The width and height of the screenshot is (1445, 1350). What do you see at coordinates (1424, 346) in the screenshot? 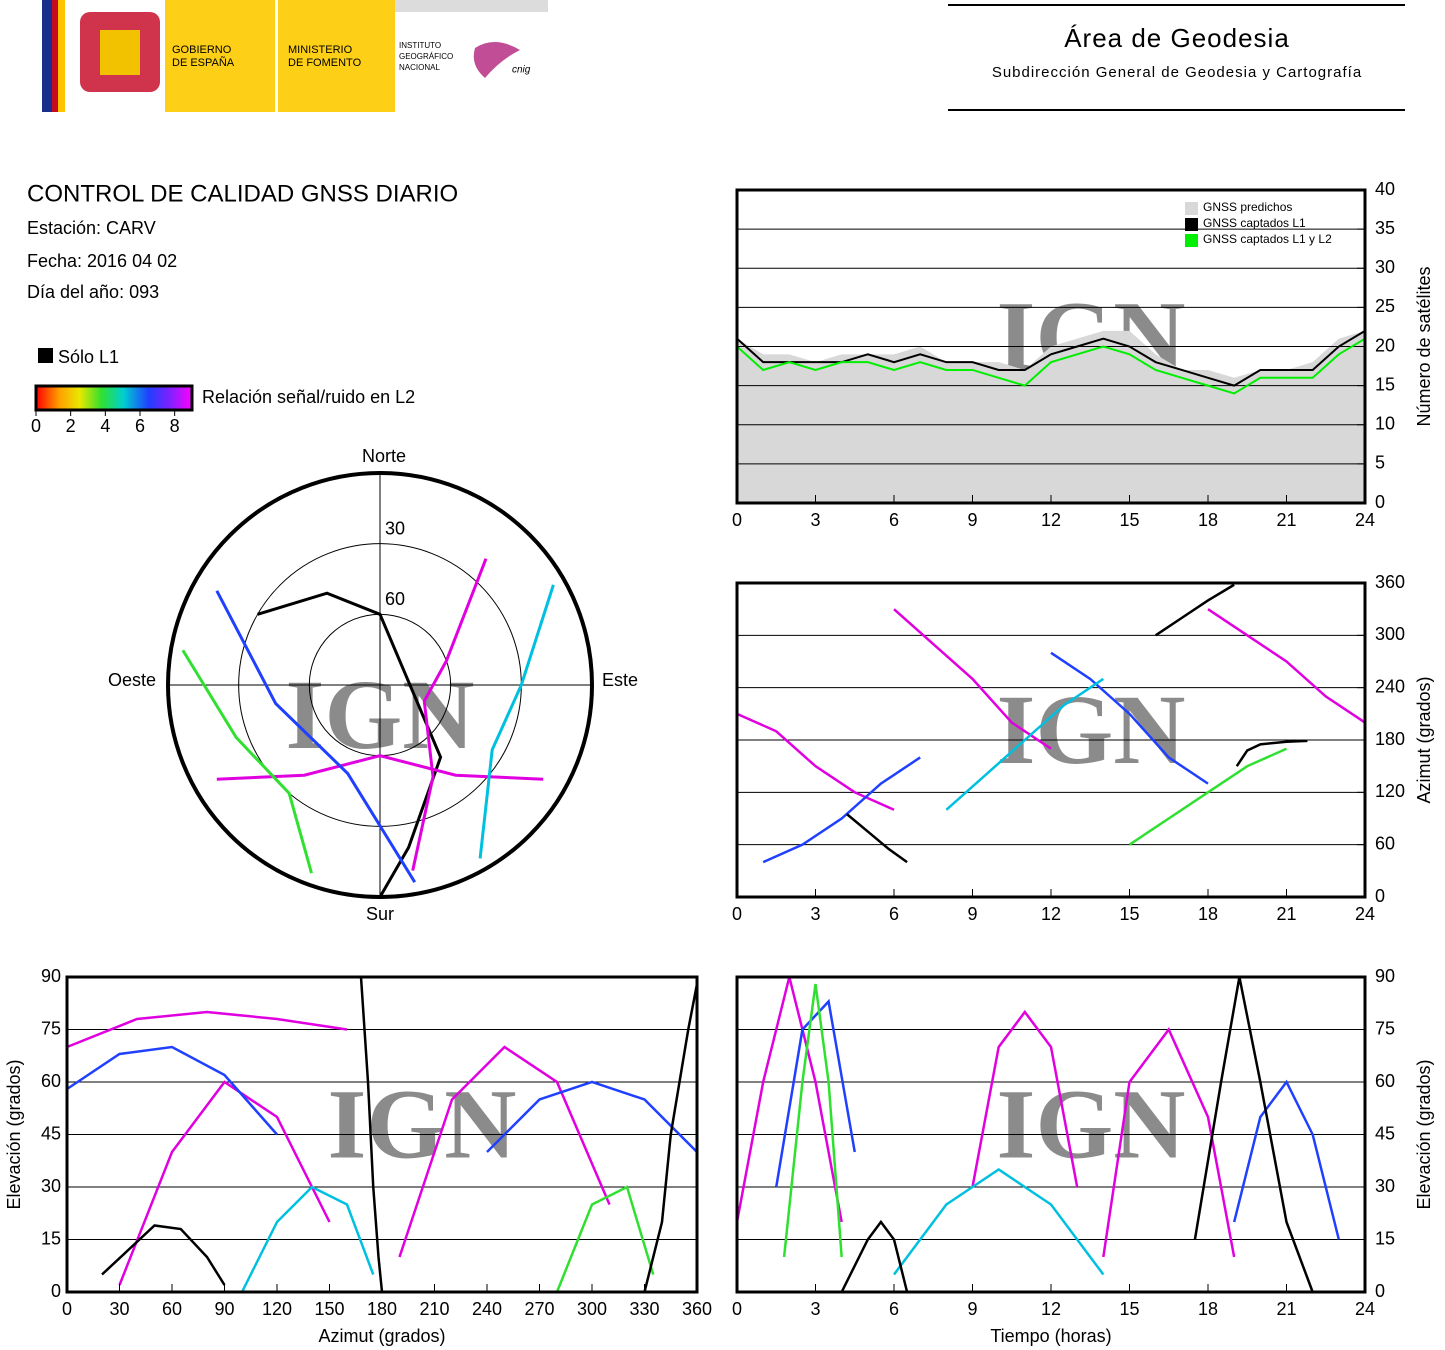
I see `y-axis-title: Número de satélites` at bounding box center [1424, 346].